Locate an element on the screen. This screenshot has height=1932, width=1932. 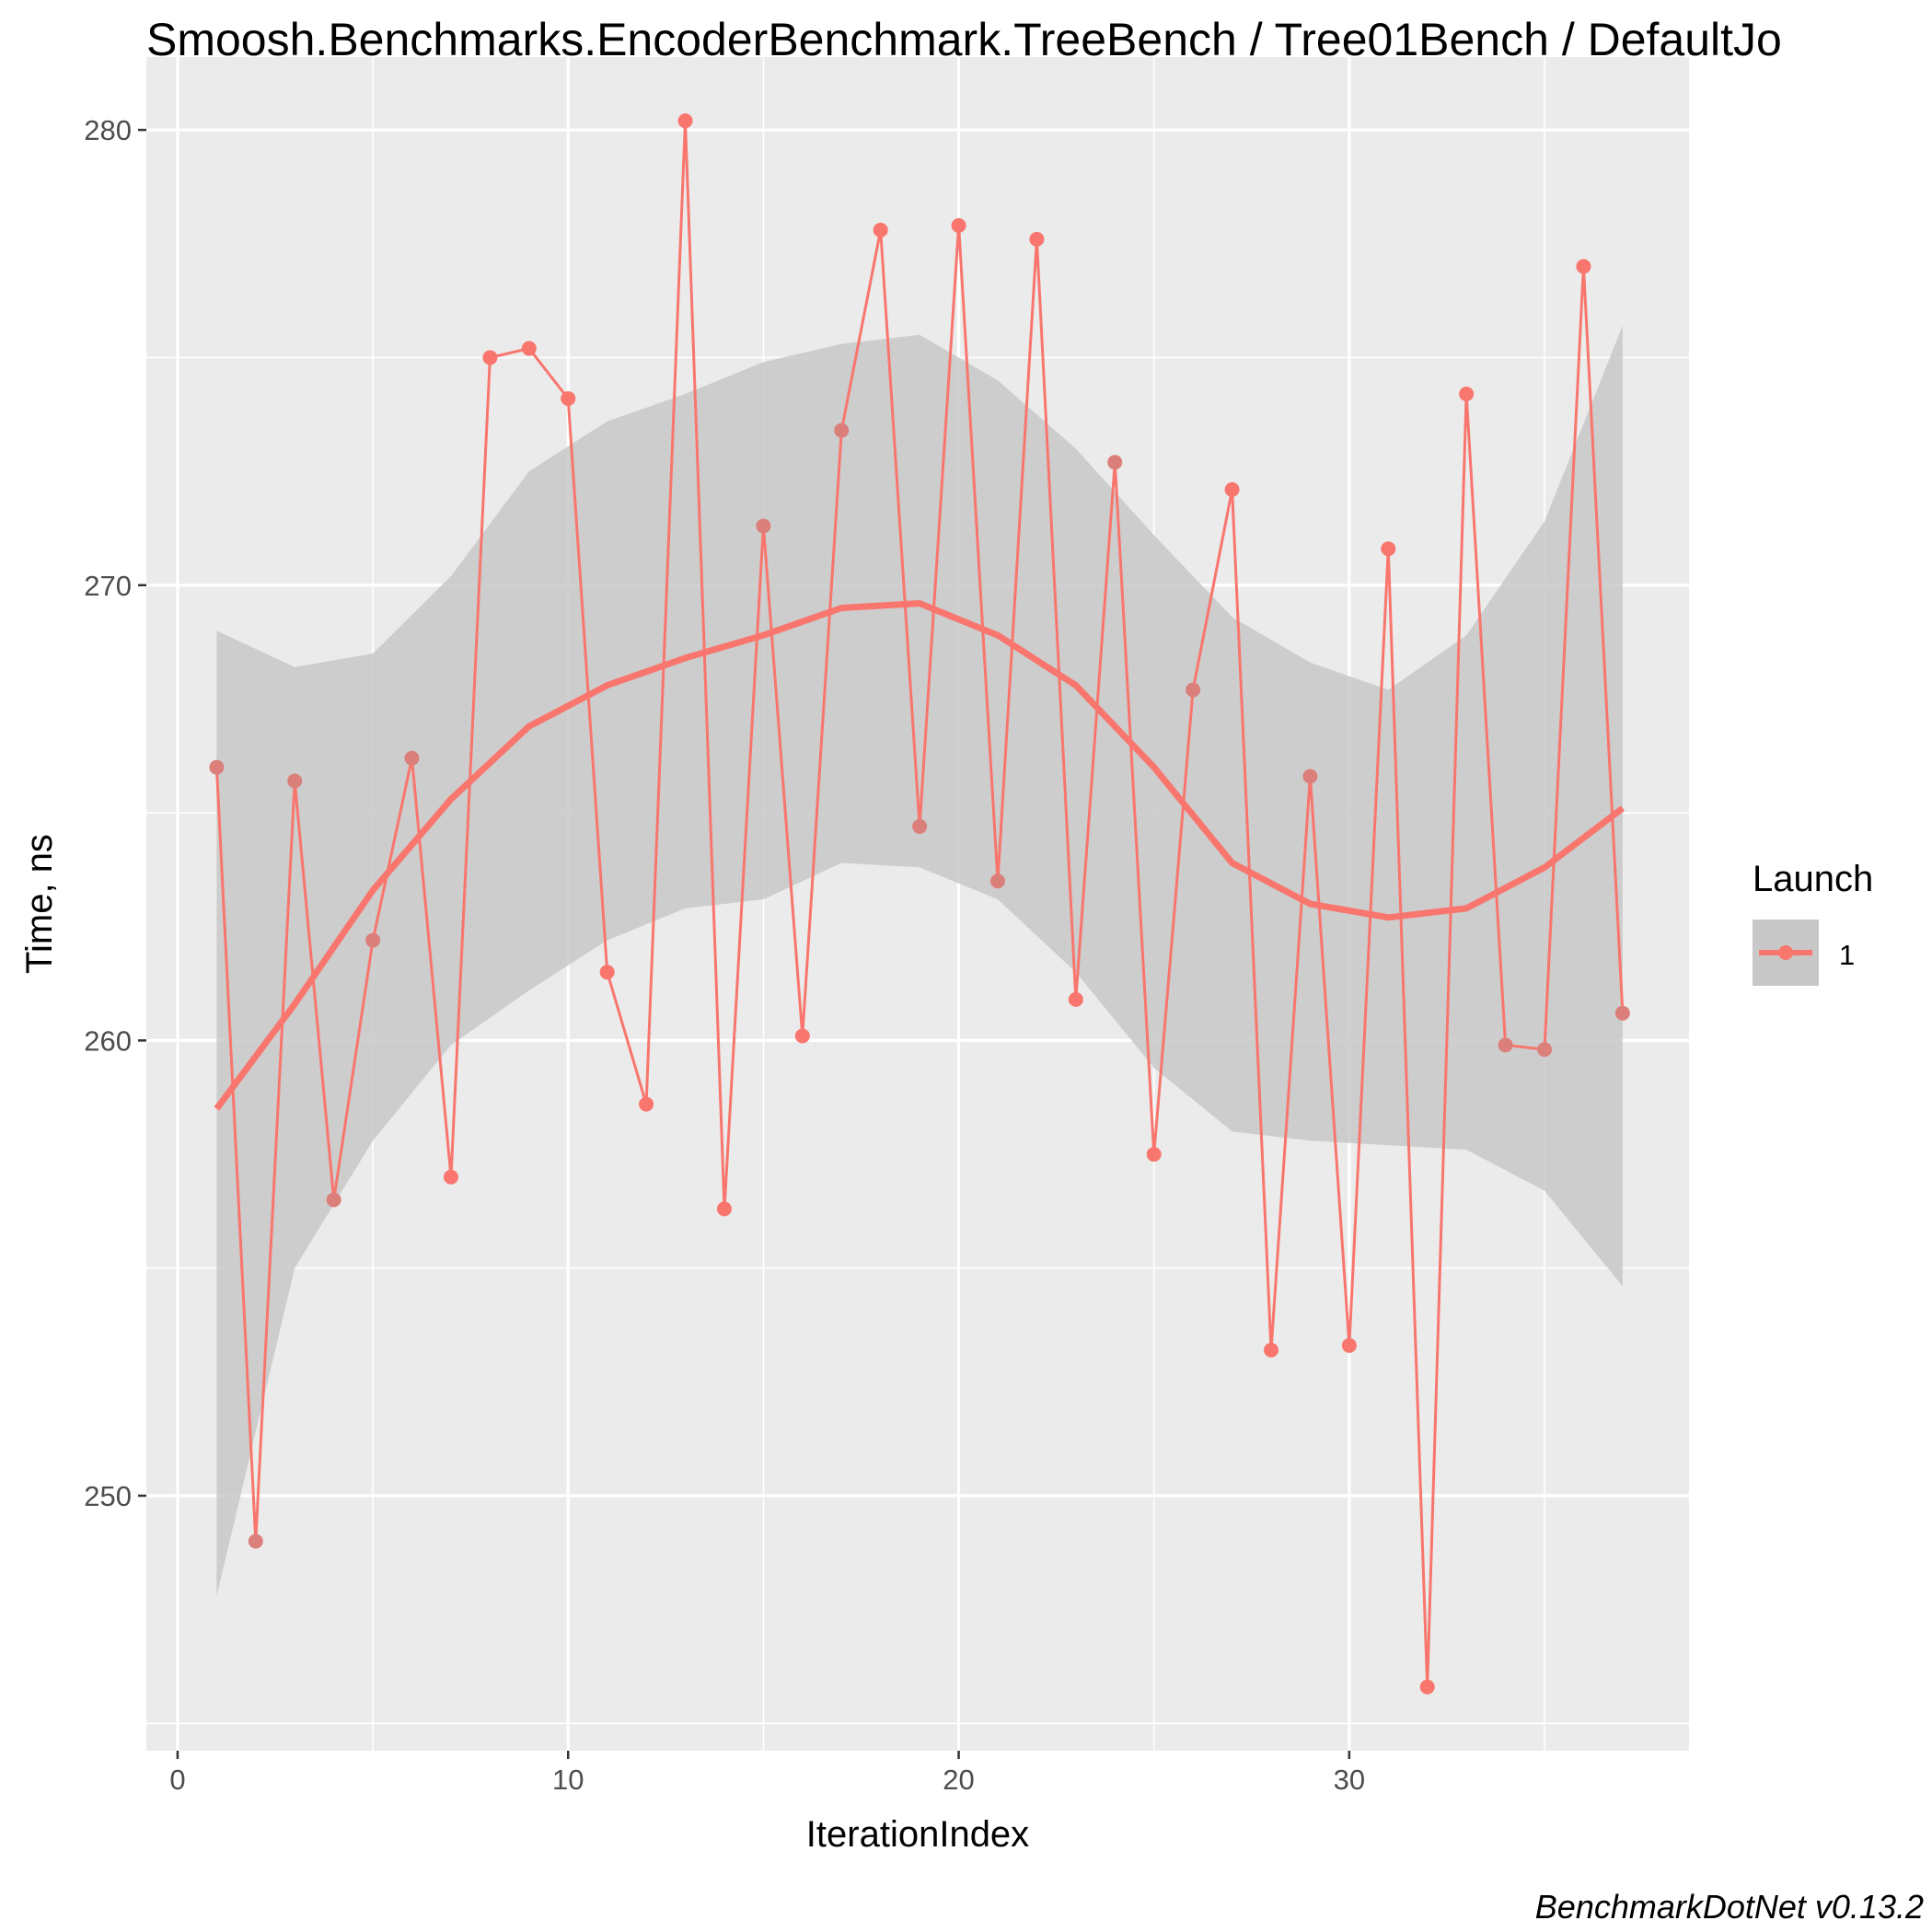
legend: Launch 1 is located at coordinates (1813, 923).